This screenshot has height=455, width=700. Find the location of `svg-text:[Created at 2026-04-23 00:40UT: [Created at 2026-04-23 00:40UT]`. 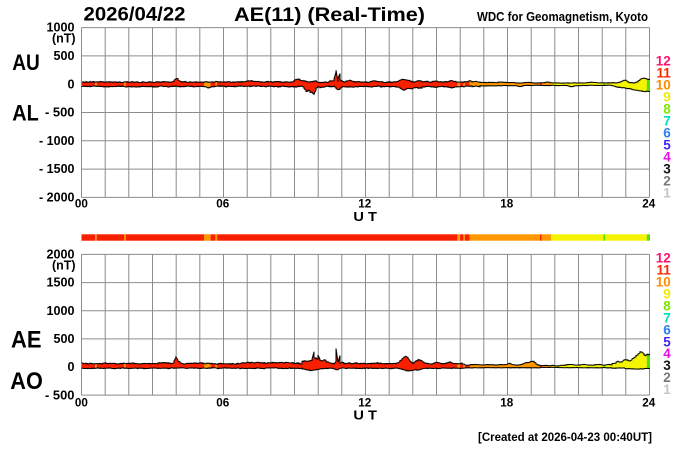

svg-text:[Created at 2026-04-23 00:40UT: [Created at 2026-04-23 00:40UT] is located at coordinates (565, 438).